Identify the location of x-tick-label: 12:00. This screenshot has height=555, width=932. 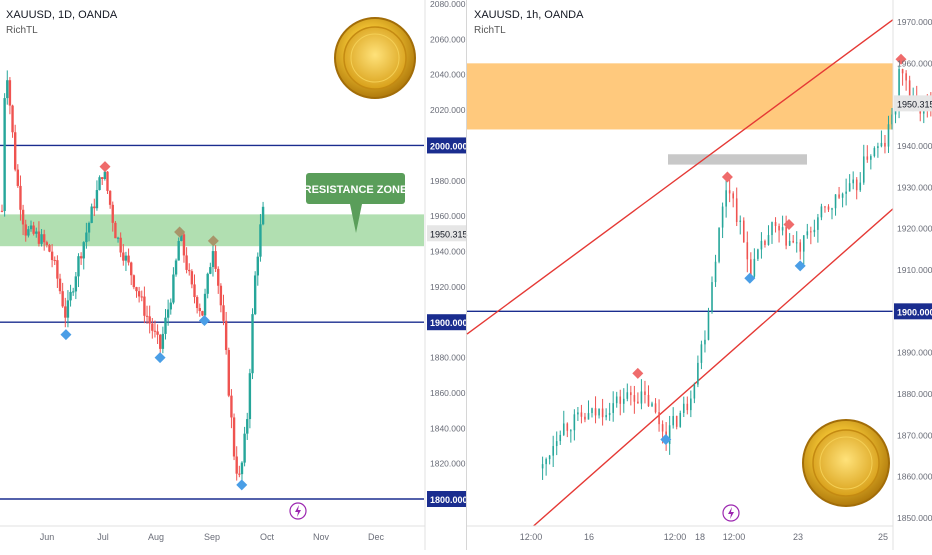
(734, 537).